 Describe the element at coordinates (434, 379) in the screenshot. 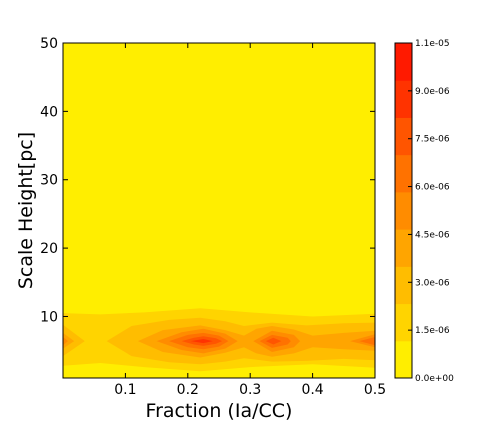

I see `colorbar-tick-label: 0.0e+00` at that location.